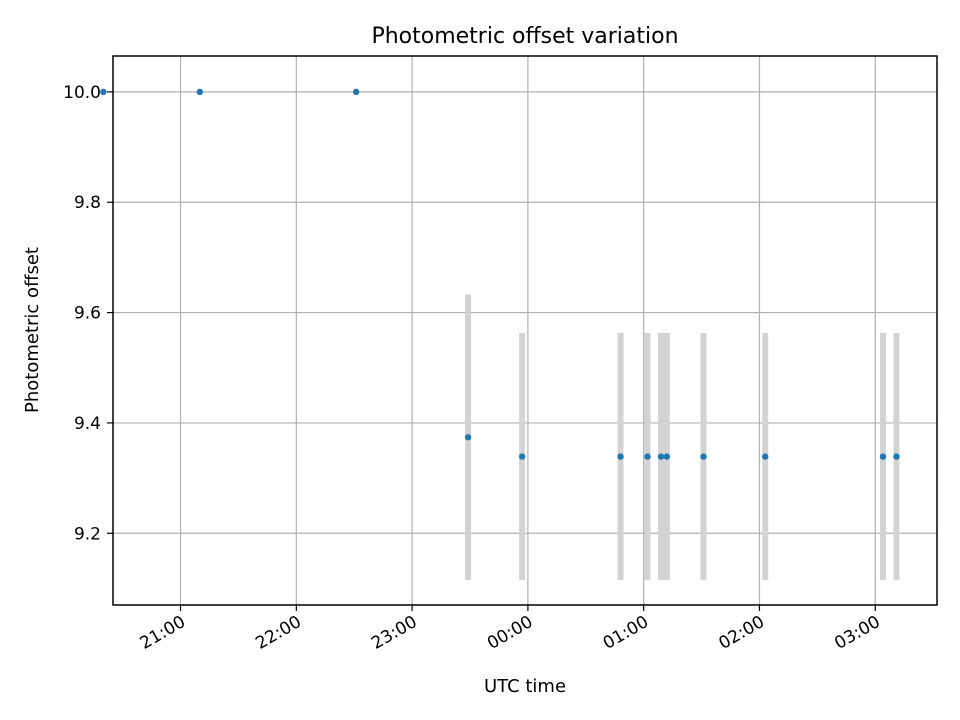 This screenshot has width=960, height=720. I want to click on y-axis-label: Photometric offset, so click(32, 330).